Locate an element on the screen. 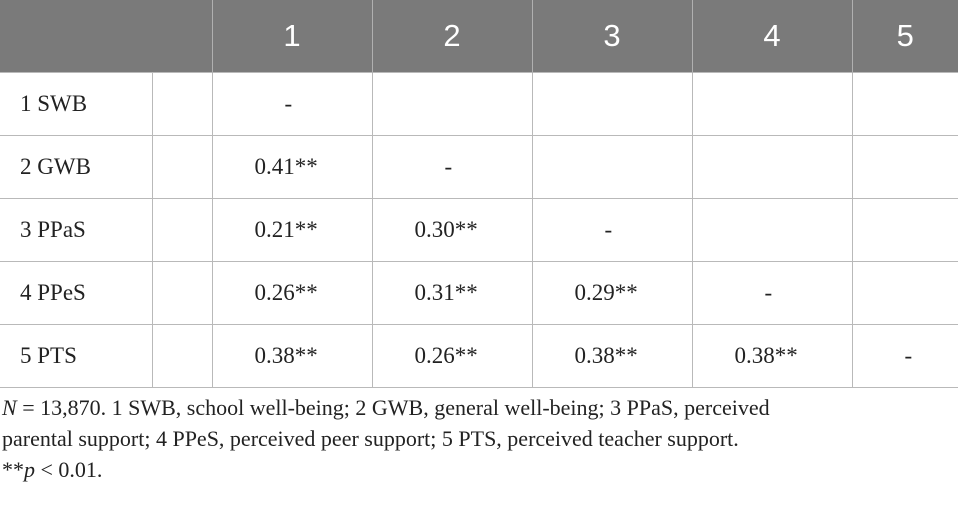 Image resolution: width=958 pixels, height=512 pixels. table-cell: 0.30** is located at coordinates (452, 230).